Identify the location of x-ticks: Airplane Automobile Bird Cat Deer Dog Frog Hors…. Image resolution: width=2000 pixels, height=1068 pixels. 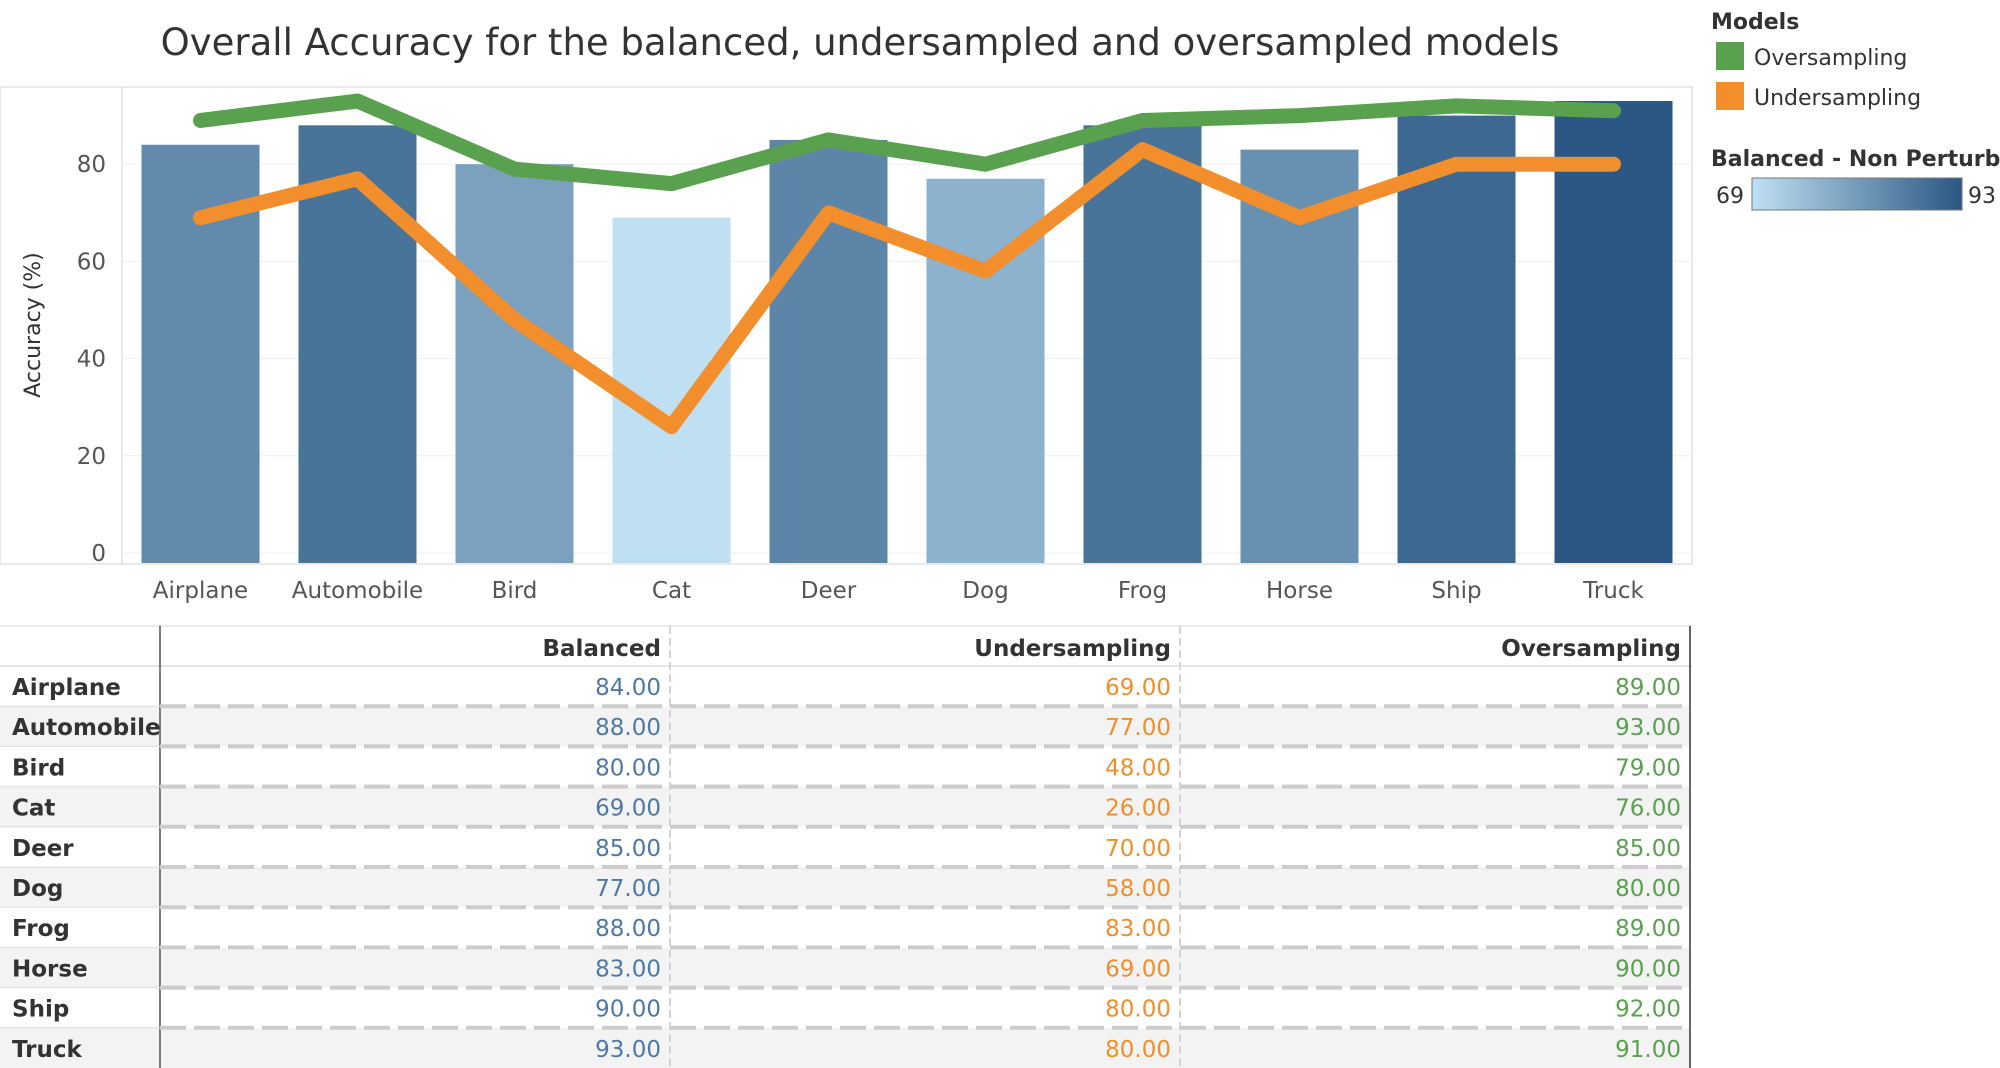
(899, 591).